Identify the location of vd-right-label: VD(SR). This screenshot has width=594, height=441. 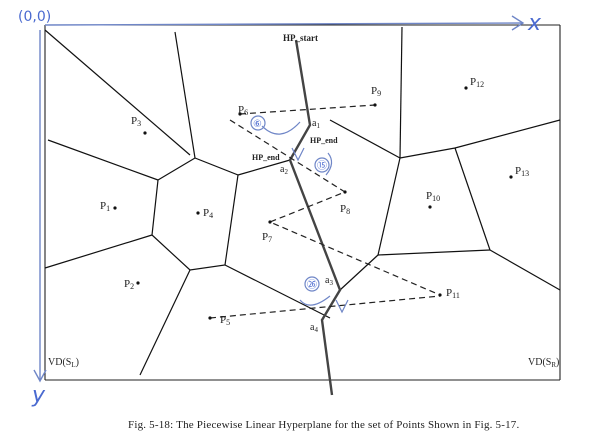
(543, 363).